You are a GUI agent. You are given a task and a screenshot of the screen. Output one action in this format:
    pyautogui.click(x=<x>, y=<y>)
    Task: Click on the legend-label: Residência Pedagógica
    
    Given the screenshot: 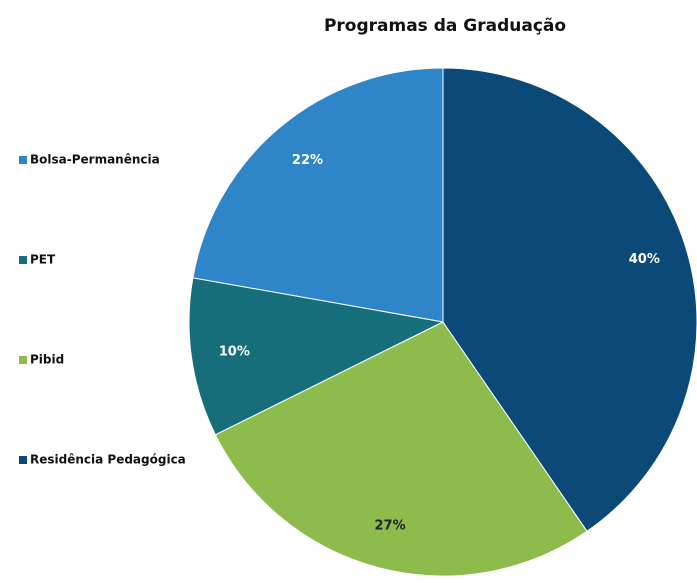 What is the action you would take?
    pyautogui.click(x=108, y=460)
    